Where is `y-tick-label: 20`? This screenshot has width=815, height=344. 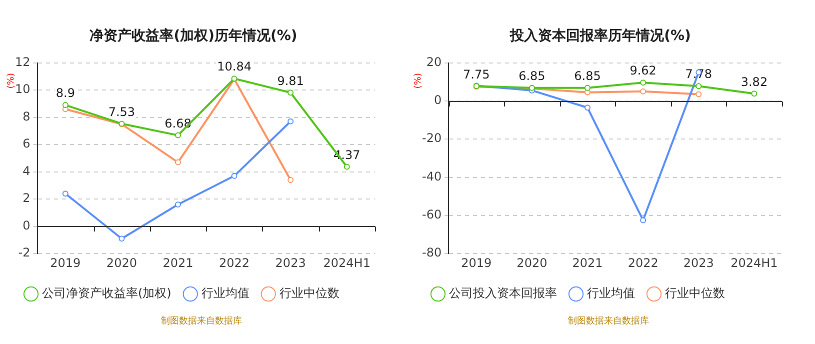 y-tick-label: 20 is located at coordinates (434, 61).